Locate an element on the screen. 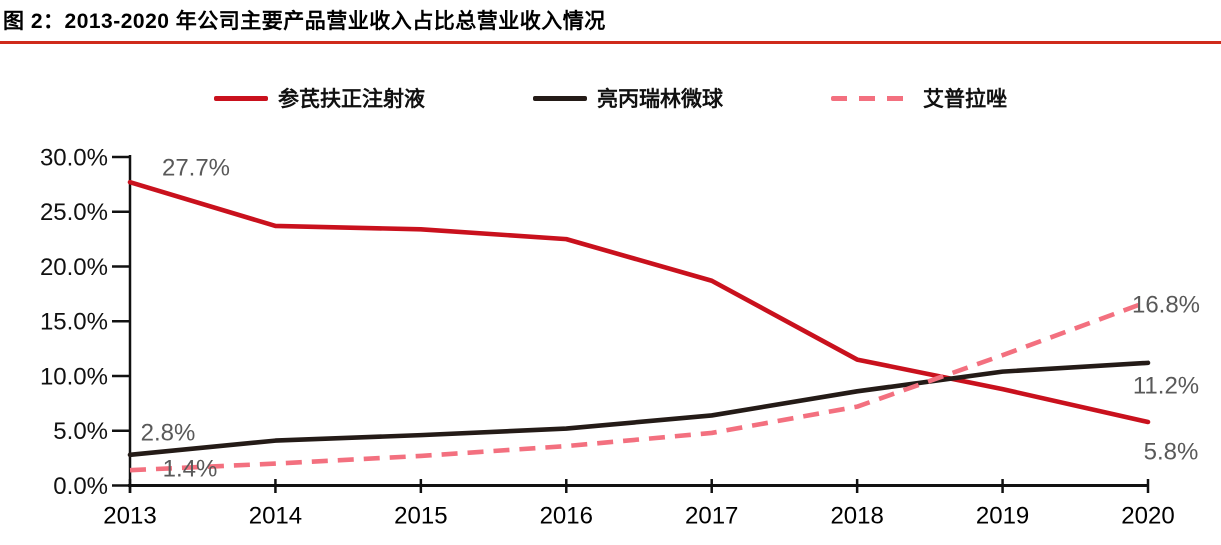 This screenshot has height=545, width=1221. y-axis-label: 15.0% is located at coordinates (74, 322).